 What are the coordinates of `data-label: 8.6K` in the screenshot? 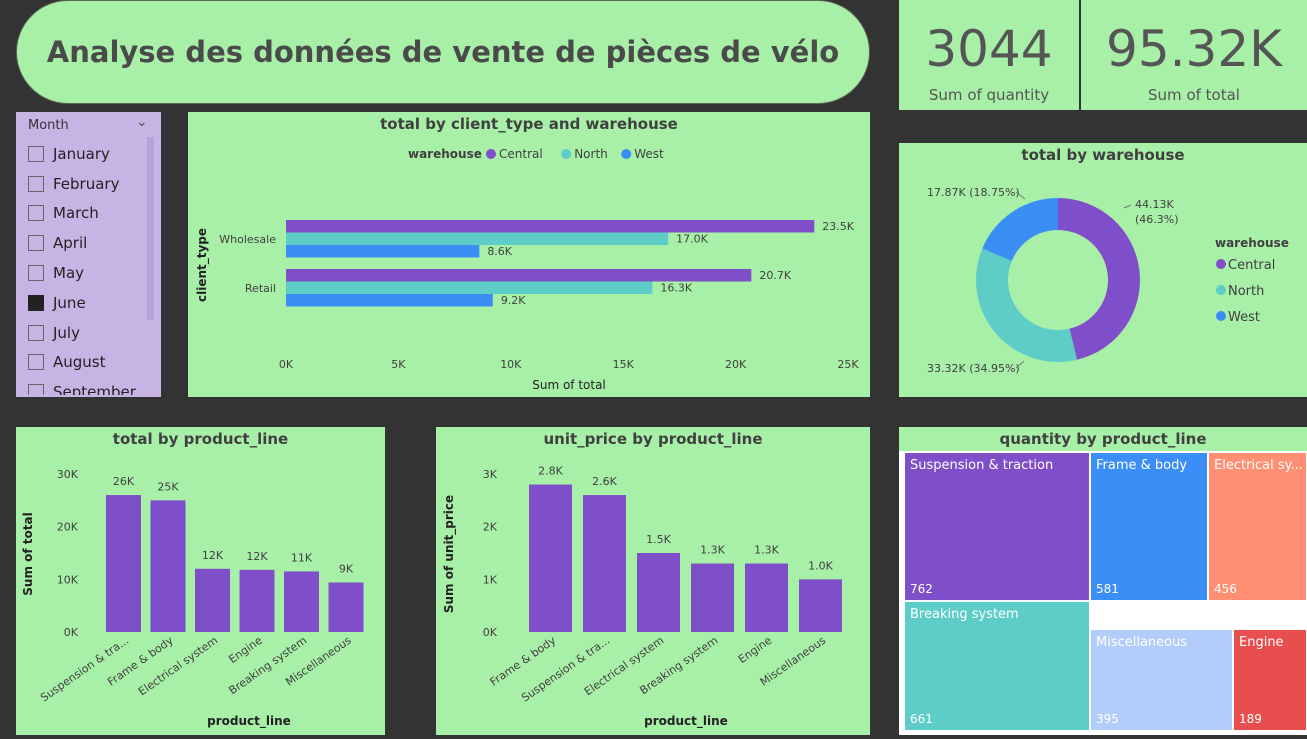 It's located at (499, 251).